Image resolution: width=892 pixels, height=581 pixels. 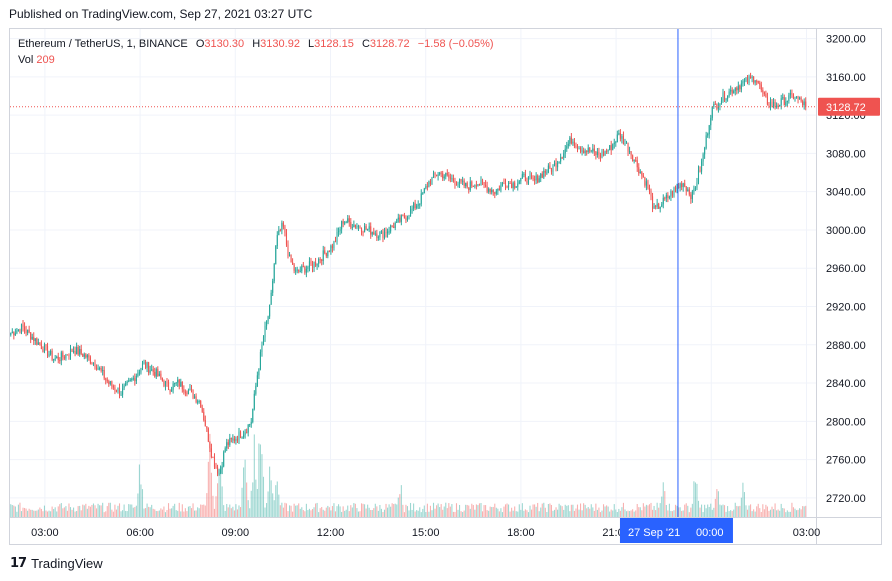 I want to click on symbol-title: Ethereum / TetherUS, 1, BINANCE, so click(x=103, y=44).